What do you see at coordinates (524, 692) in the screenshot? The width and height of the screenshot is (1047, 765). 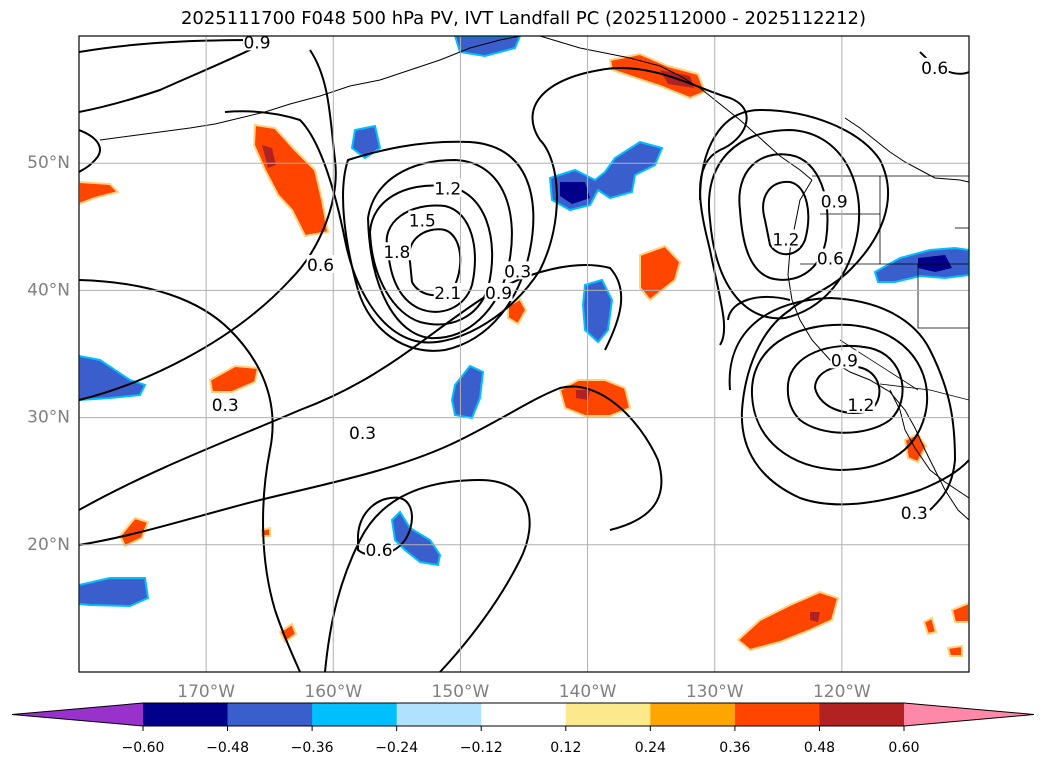 I see `longitude-ticks: 170°W 160°W 150°W 140°W 130°W 120°W` at bounding box center [524, 692].